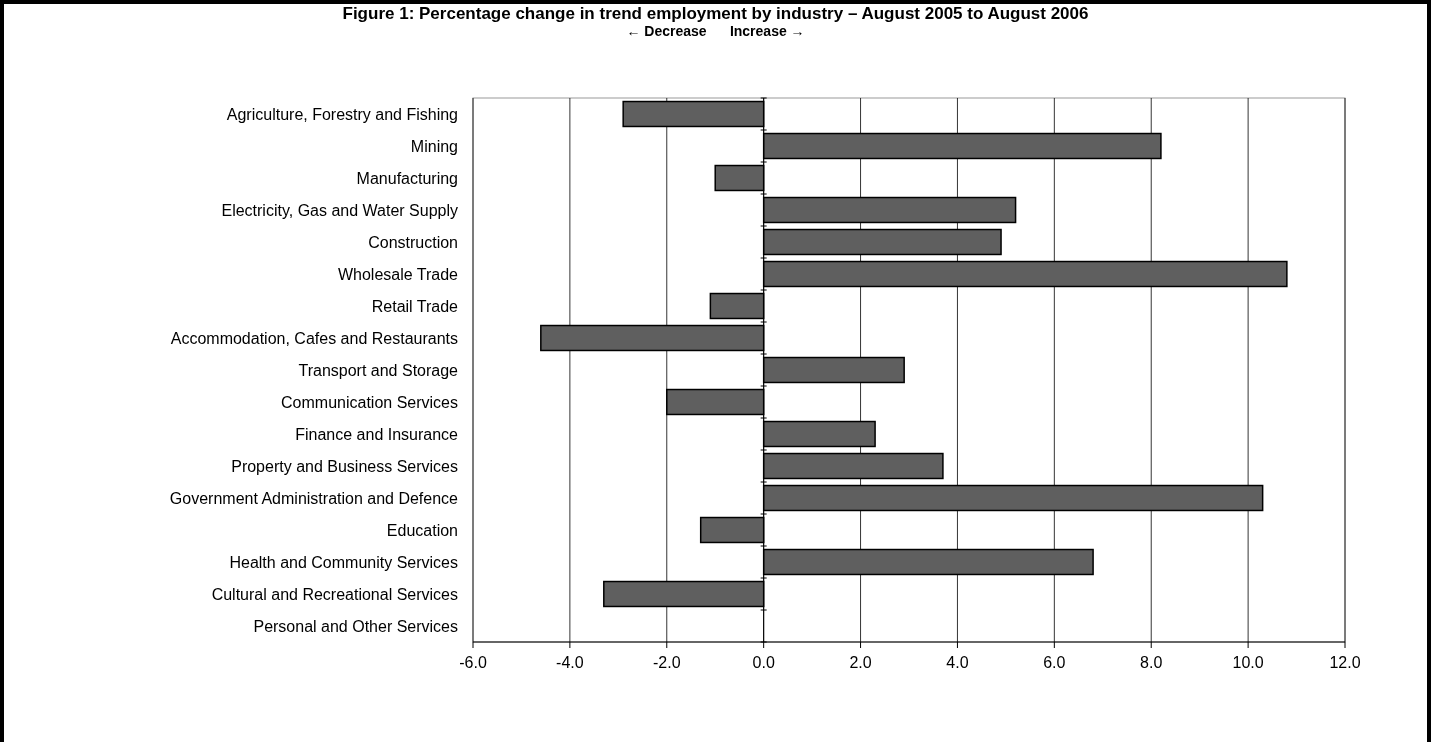  Describe the element at coordinates (344, 466) in the screenshot. I see `y-tick-label: Property and Business Services` at that location.